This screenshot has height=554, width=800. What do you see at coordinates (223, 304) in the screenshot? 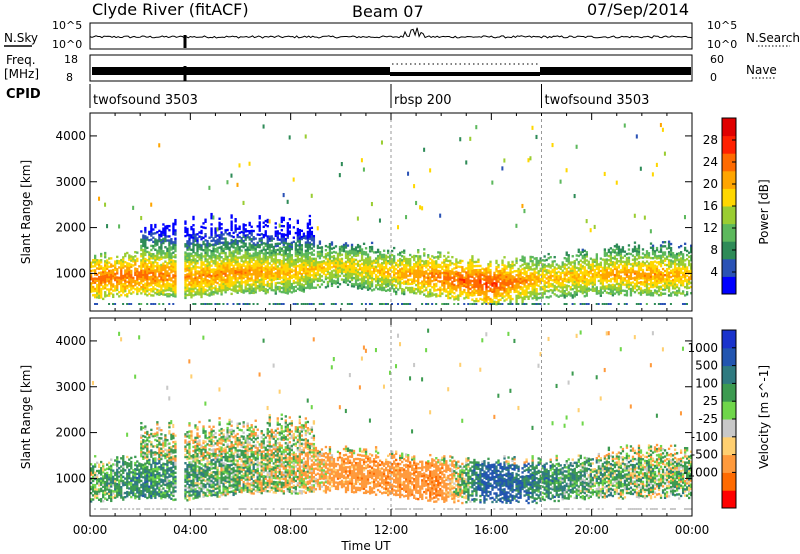
I see `near-range-cell` at bounding box center [223, 304].